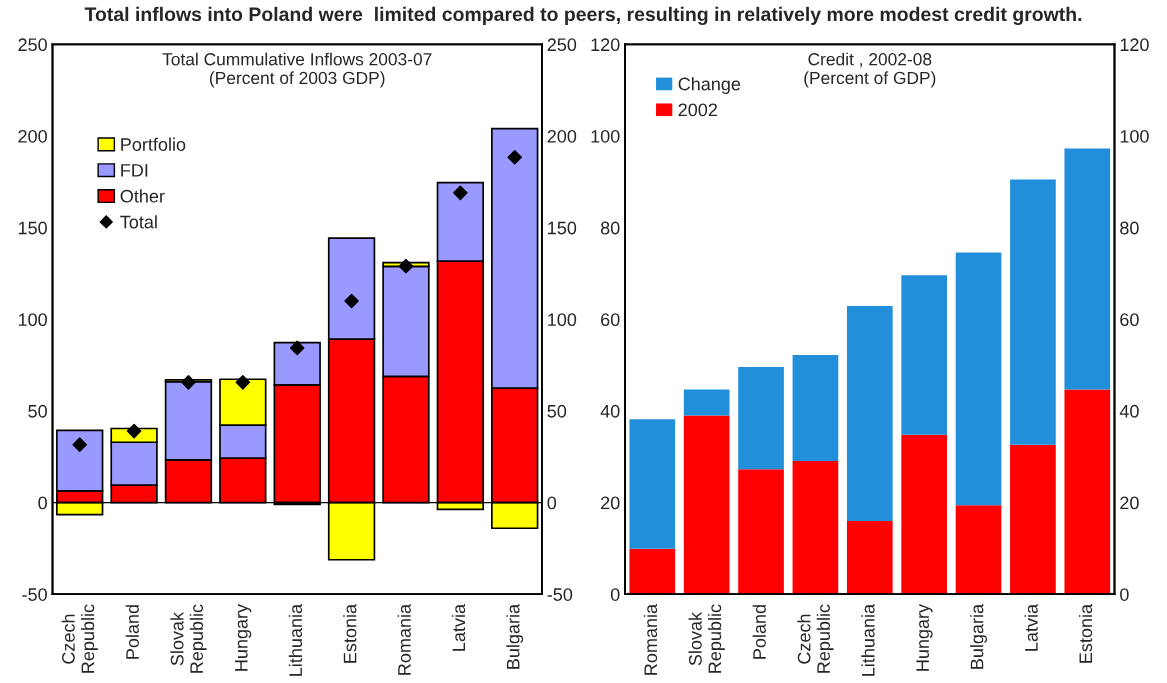 The image size is (1167, 683). What do you see at coordinates (605, 45) in the screenshot?
I see `y-tick-label: 120` at bounding box center [605, 45].